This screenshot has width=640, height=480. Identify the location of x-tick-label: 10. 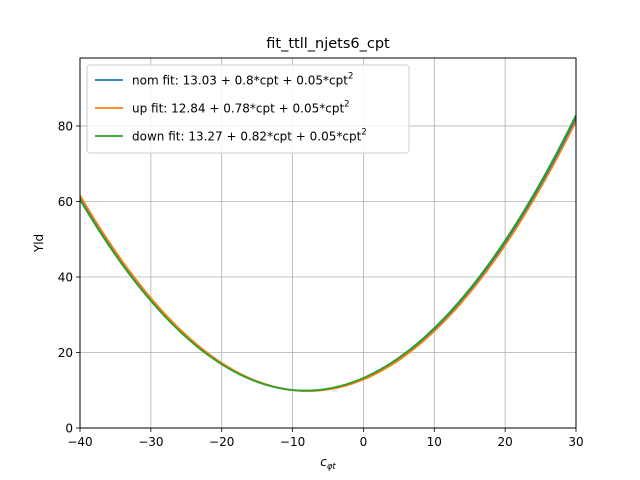
(434, 442).